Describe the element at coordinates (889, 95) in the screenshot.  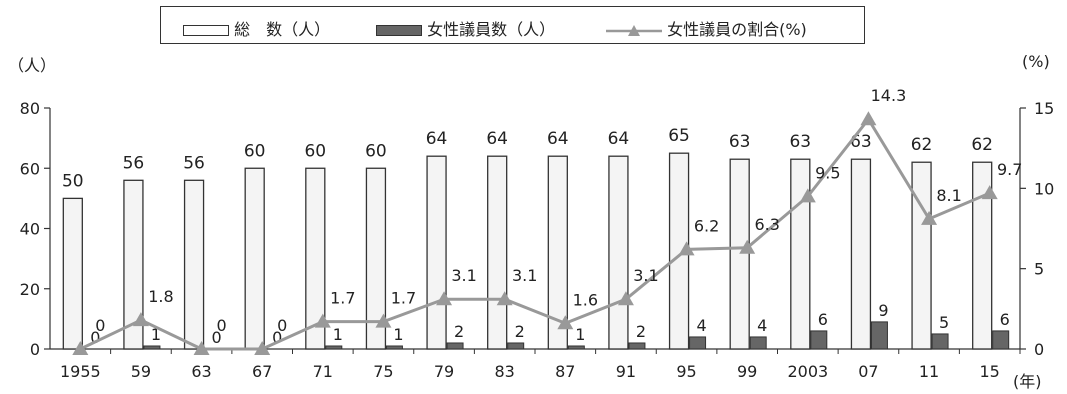
I see `ratio-label: 14.3` at that location.